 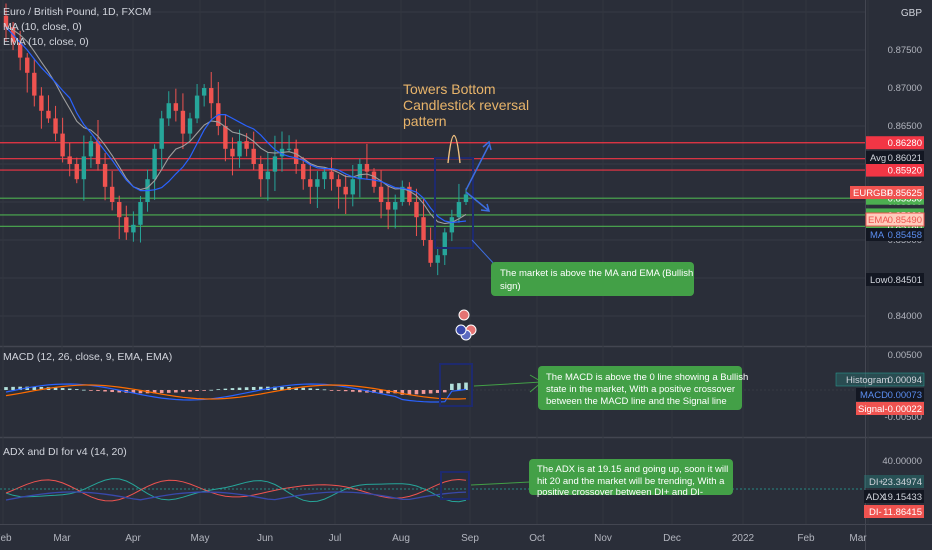 What do you see at coordinates (432, 184) in the screenshot?
I see `level-lines` at bounding box center [432, 184].